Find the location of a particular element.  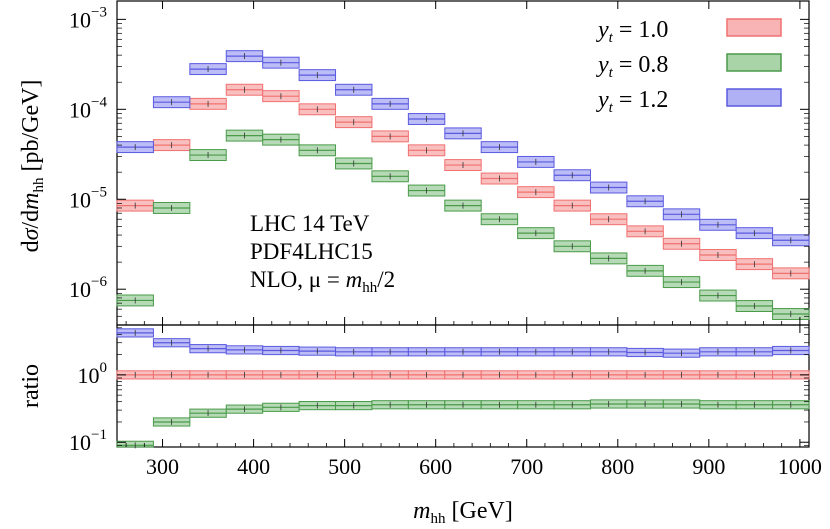

annotation-line-3: NLO, μ = mhh/2 is located at coordinates (322, 281).